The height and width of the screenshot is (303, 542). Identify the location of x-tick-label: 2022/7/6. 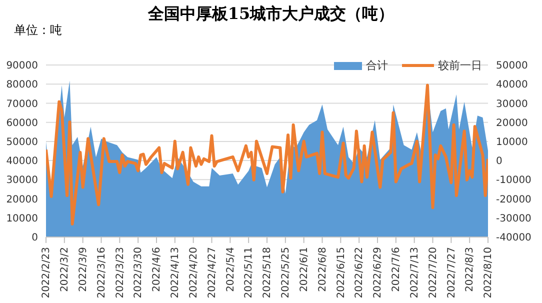
(396, 269).